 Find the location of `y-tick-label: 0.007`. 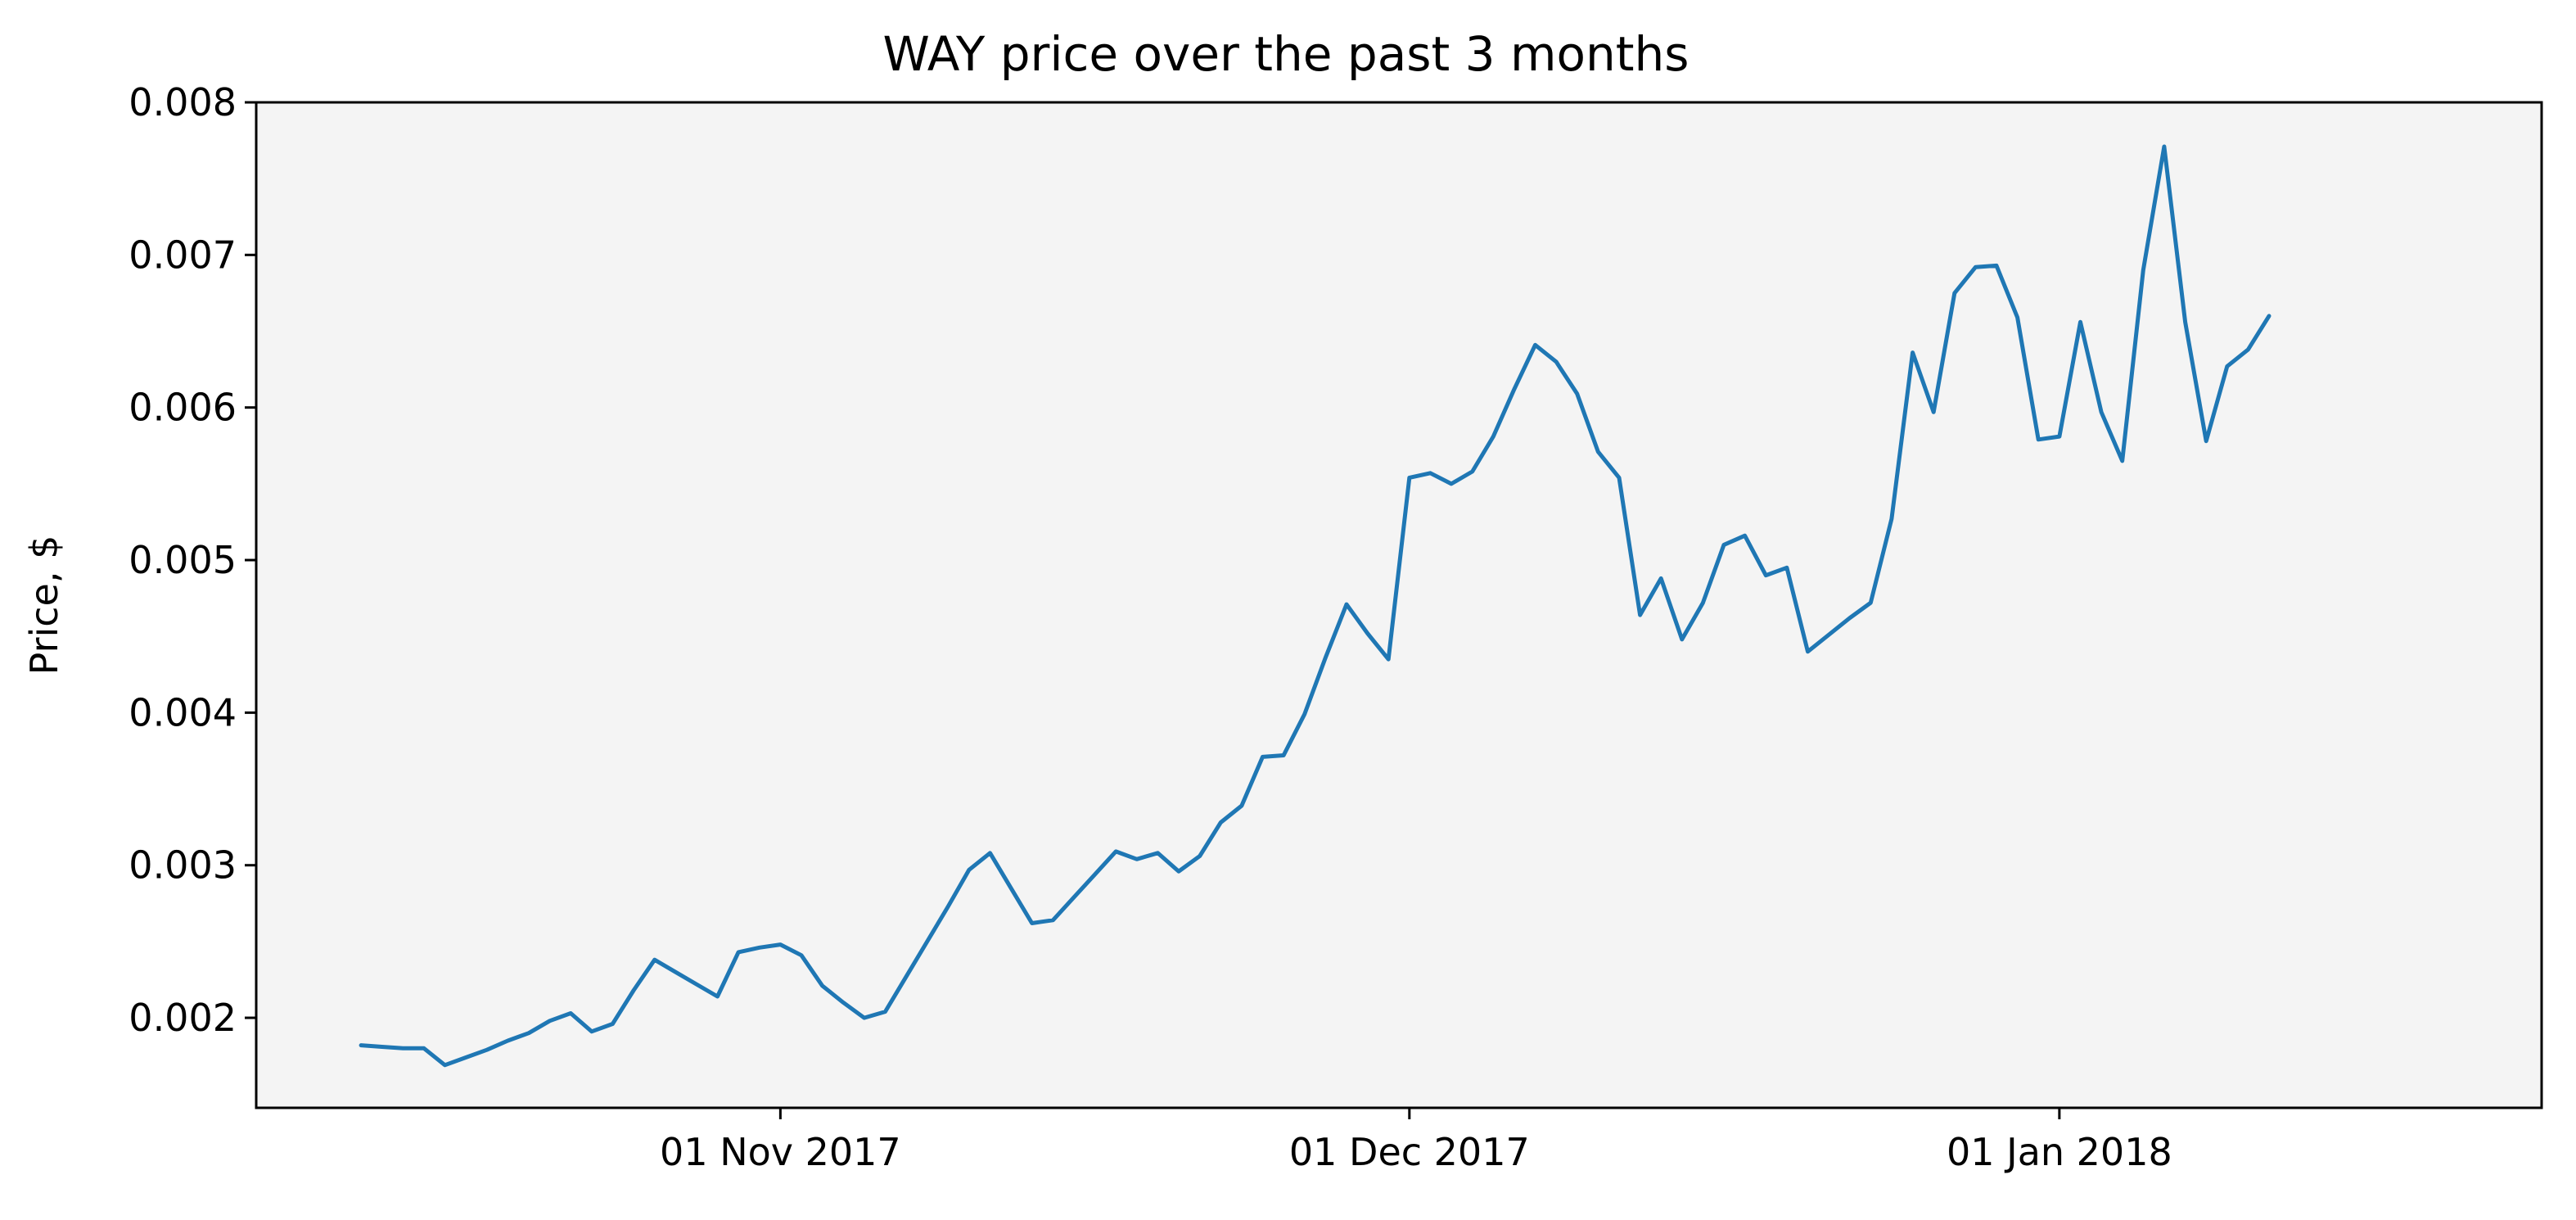

y-tick-label: 0.007 is located at coordinates (183, 255).